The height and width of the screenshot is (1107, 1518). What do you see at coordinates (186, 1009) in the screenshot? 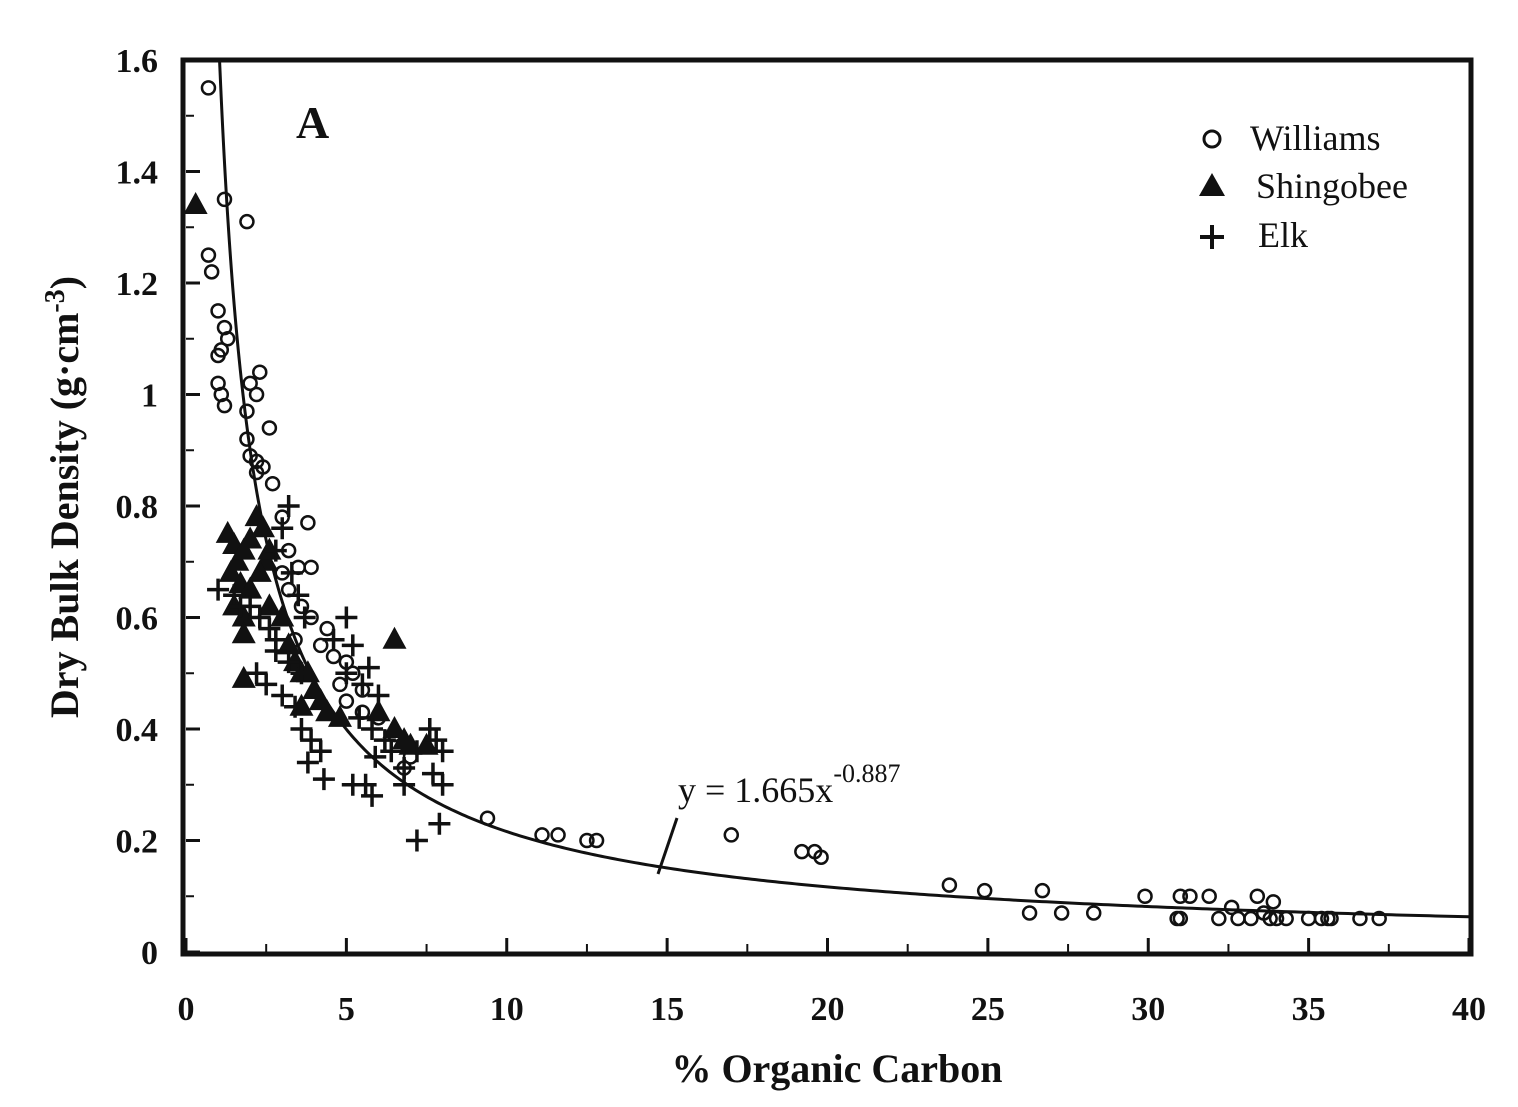
I see `x-tick-label: 0` at bounding box center [186, 1009].